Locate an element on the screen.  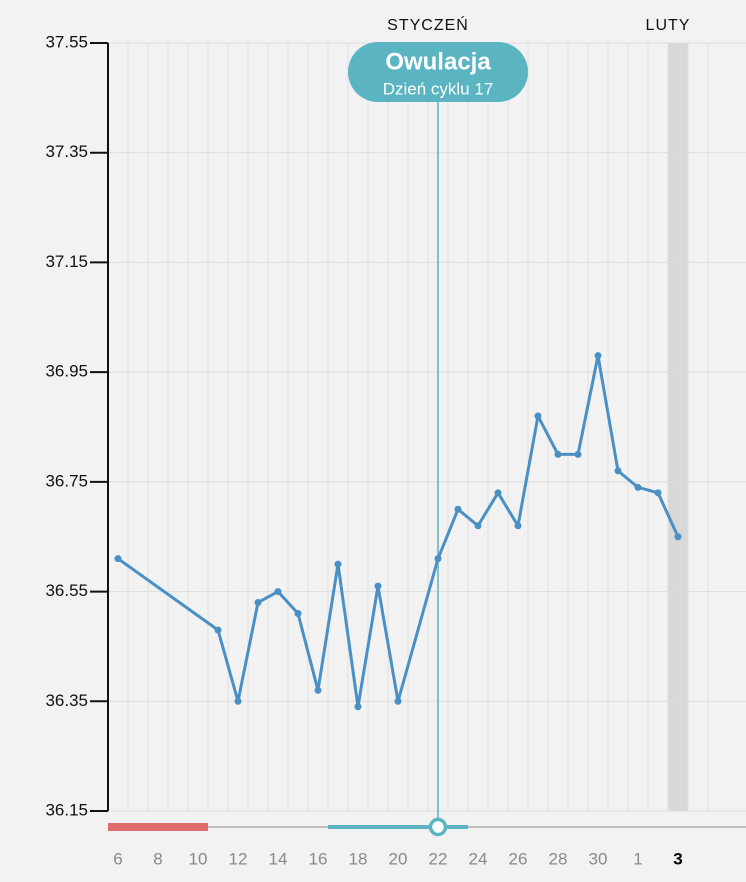
ovulation-title: Owulacja is located at coordinates (438, 61).